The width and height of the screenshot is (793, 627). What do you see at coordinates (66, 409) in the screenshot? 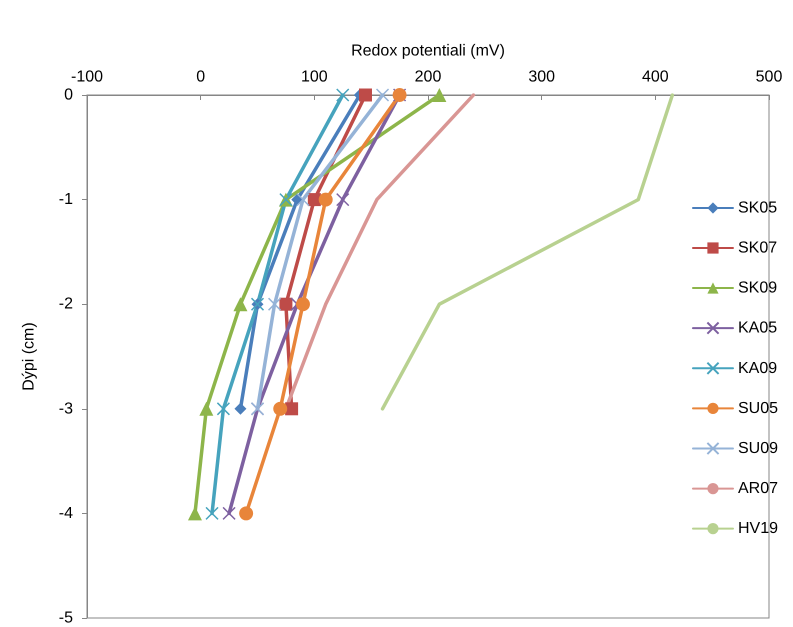
I see `y-tick-label: -3` at bounding box center [66, 409].